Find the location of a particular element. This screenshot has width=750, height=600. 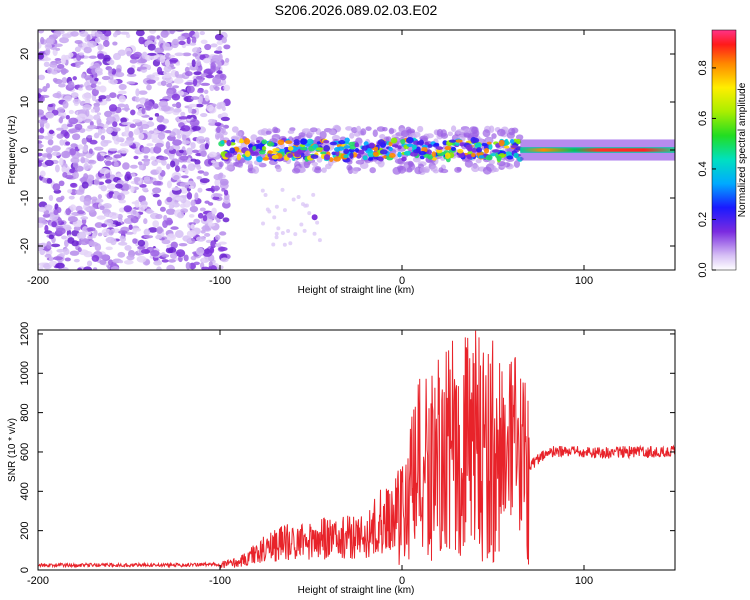

x-tick-label: 100 is located at coordinates (584, 281).